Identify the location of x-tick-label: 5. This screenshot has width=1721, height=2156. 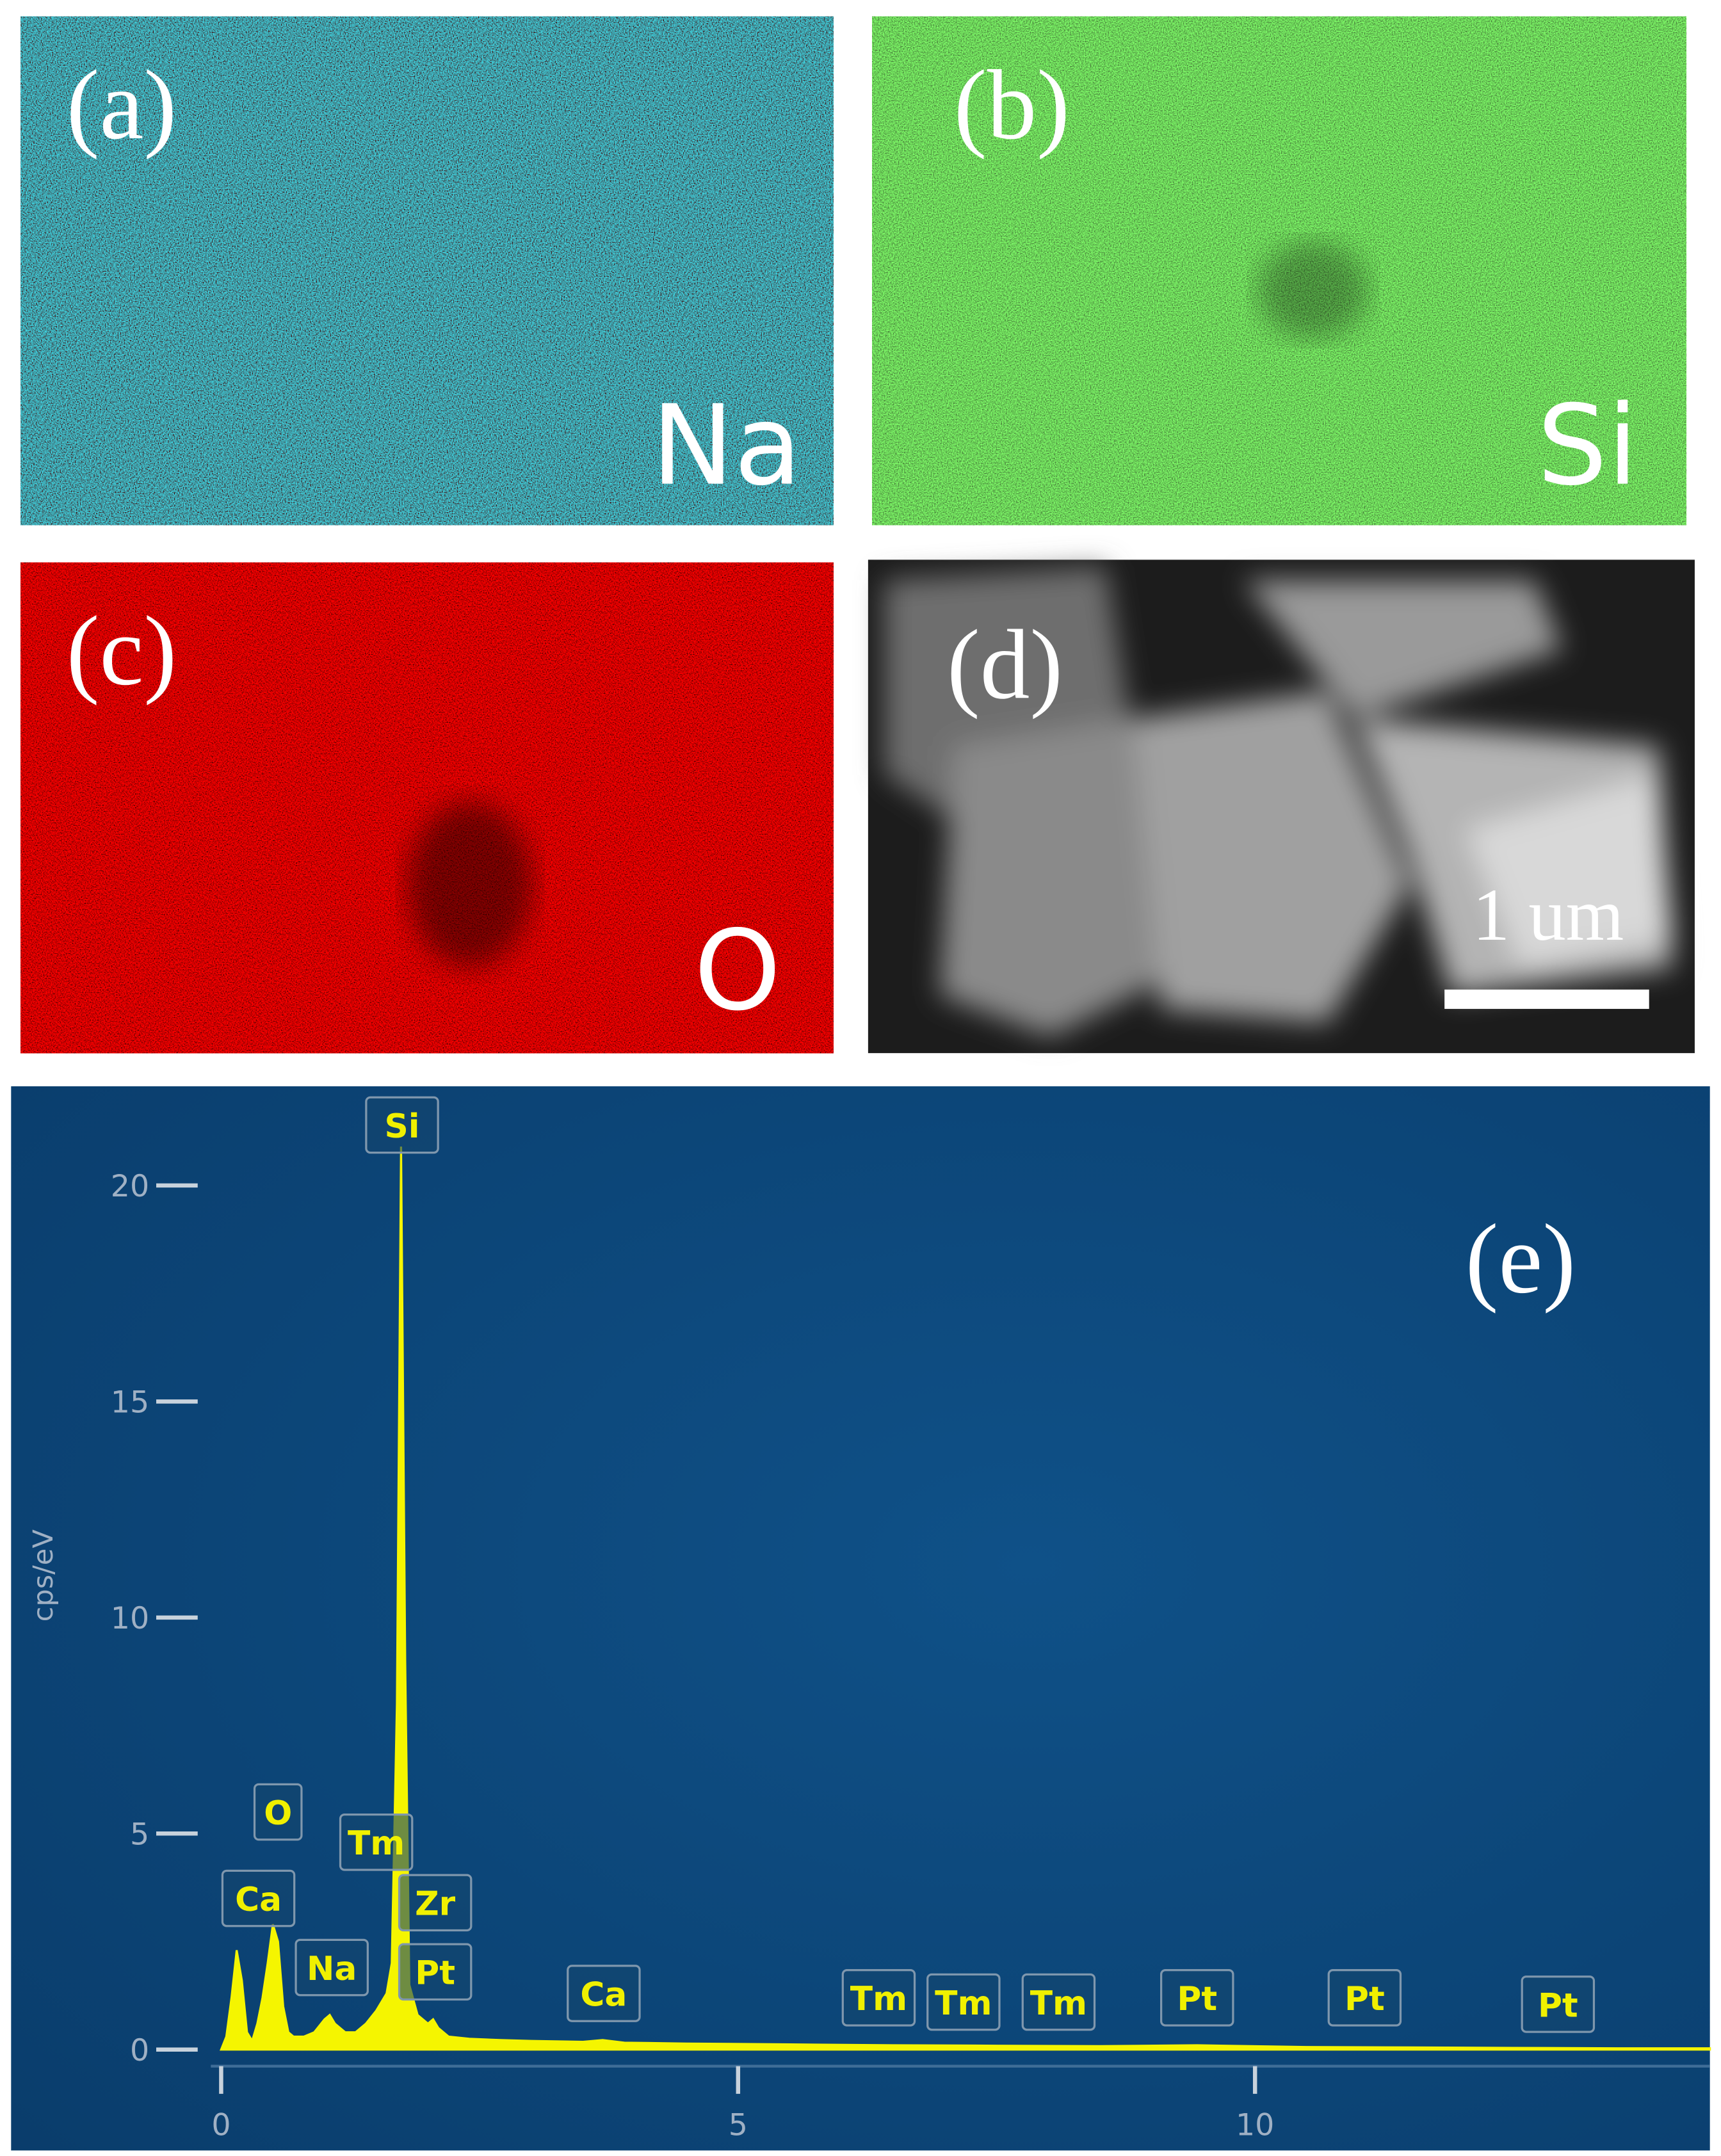
(738, 2125).